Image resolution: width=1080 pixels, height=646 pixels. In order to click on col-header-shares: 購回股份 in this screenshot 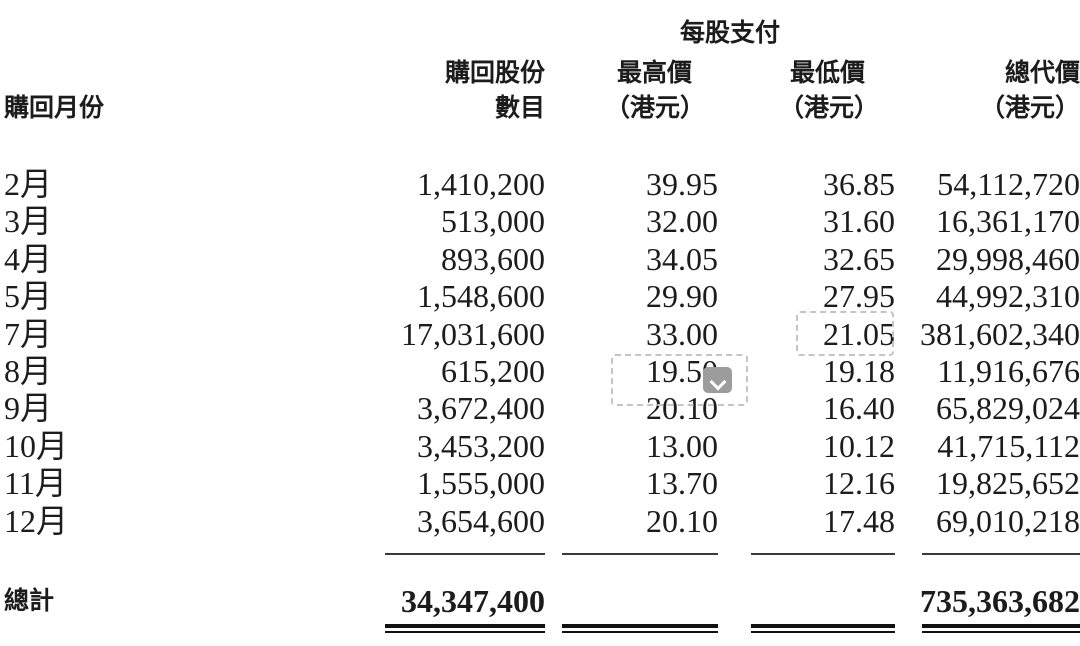, I will do `click(494, 73)`.